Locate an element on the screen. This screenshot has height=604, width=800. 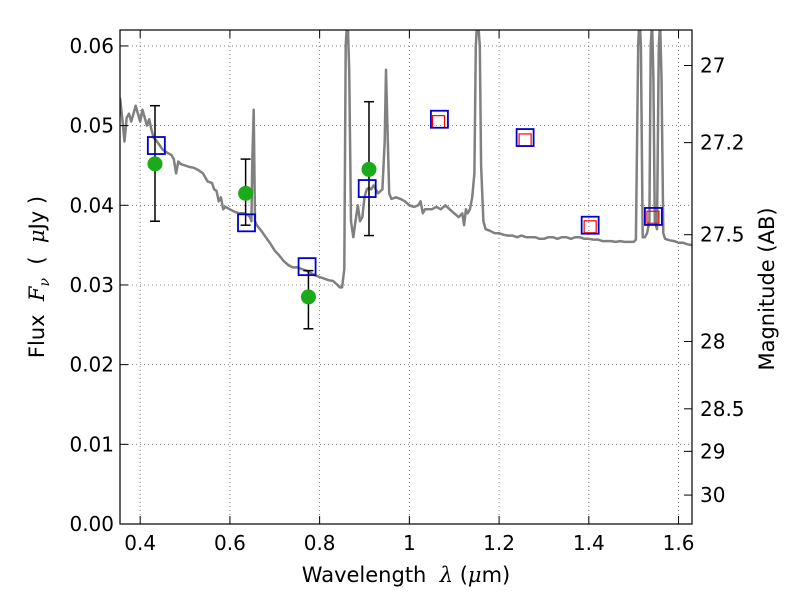
x-axis-label: Wavelength λ (μm) is located at coordinates (406, 575).